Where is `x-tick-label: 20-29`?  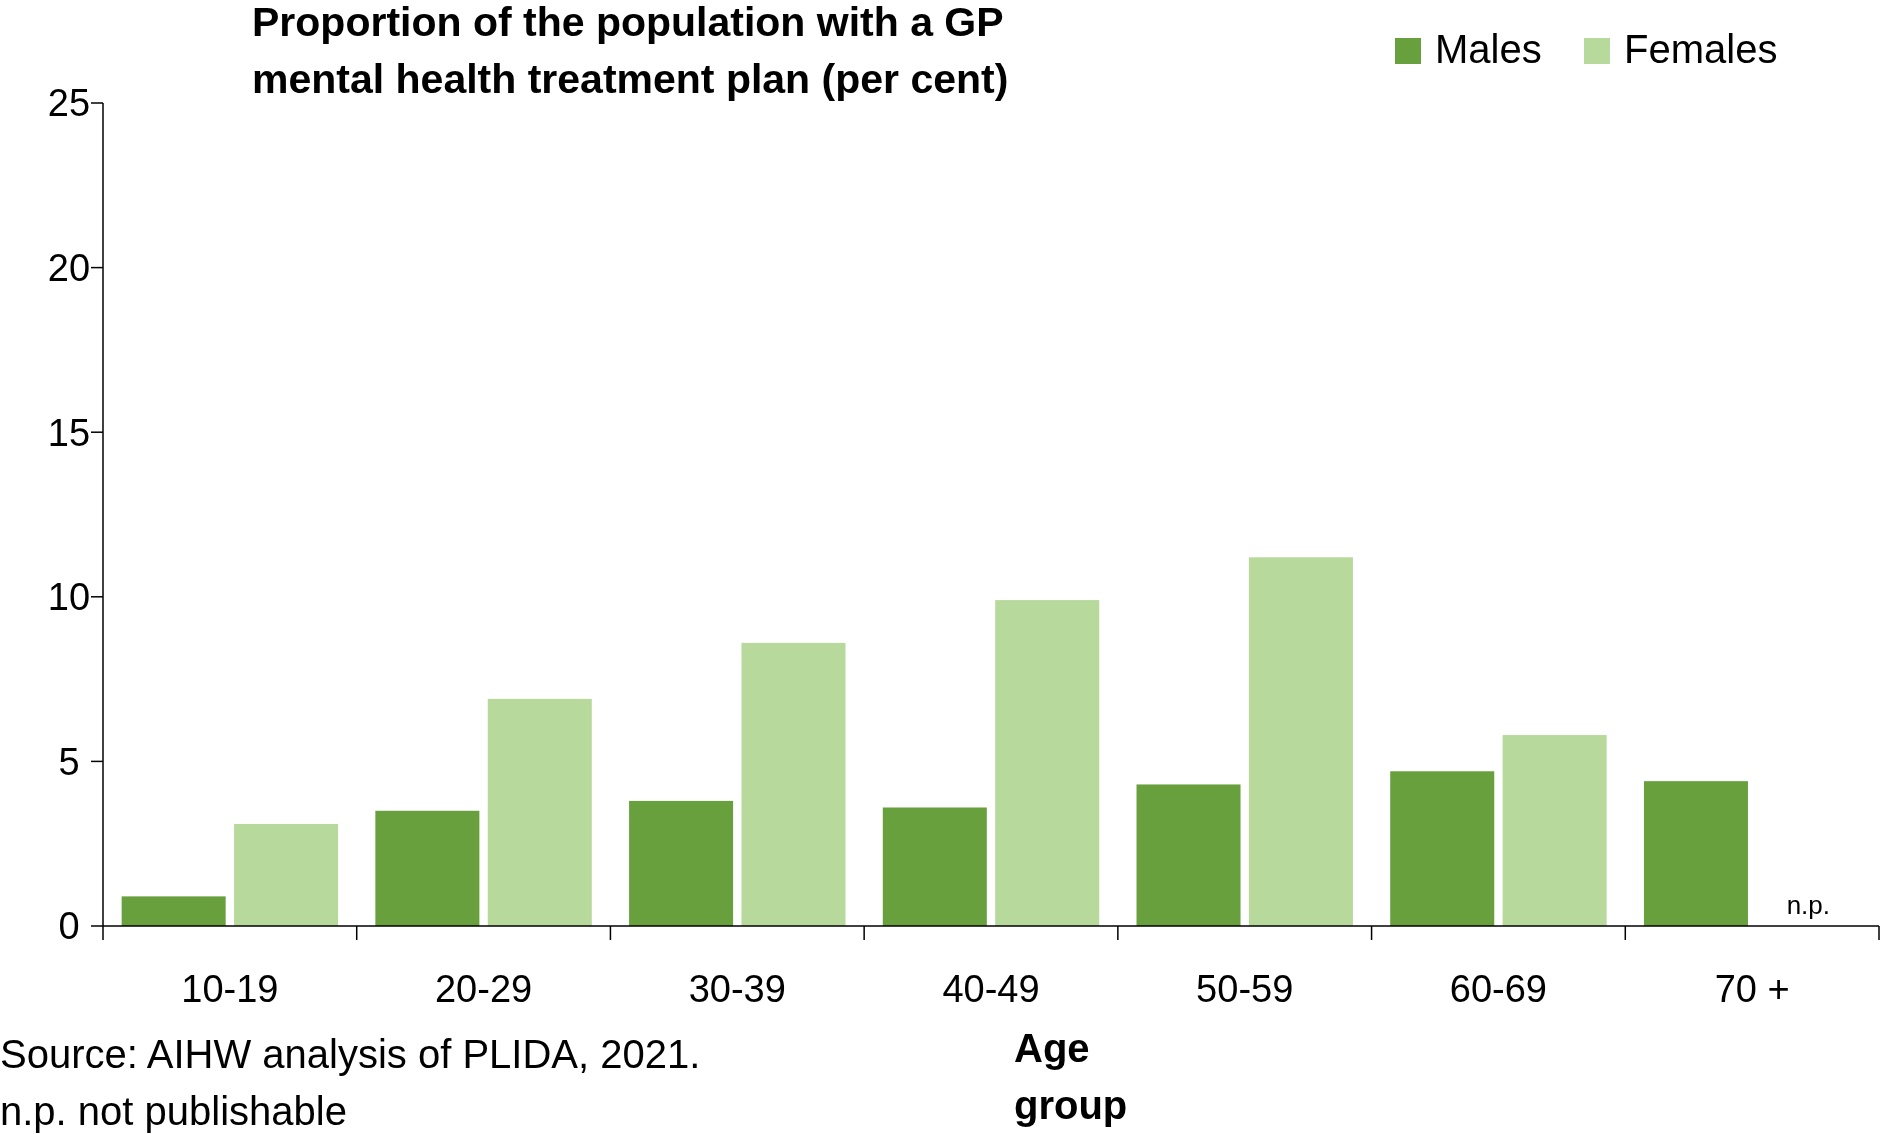
x-tick-label: 20-29 is located at coordinates (483, 989).